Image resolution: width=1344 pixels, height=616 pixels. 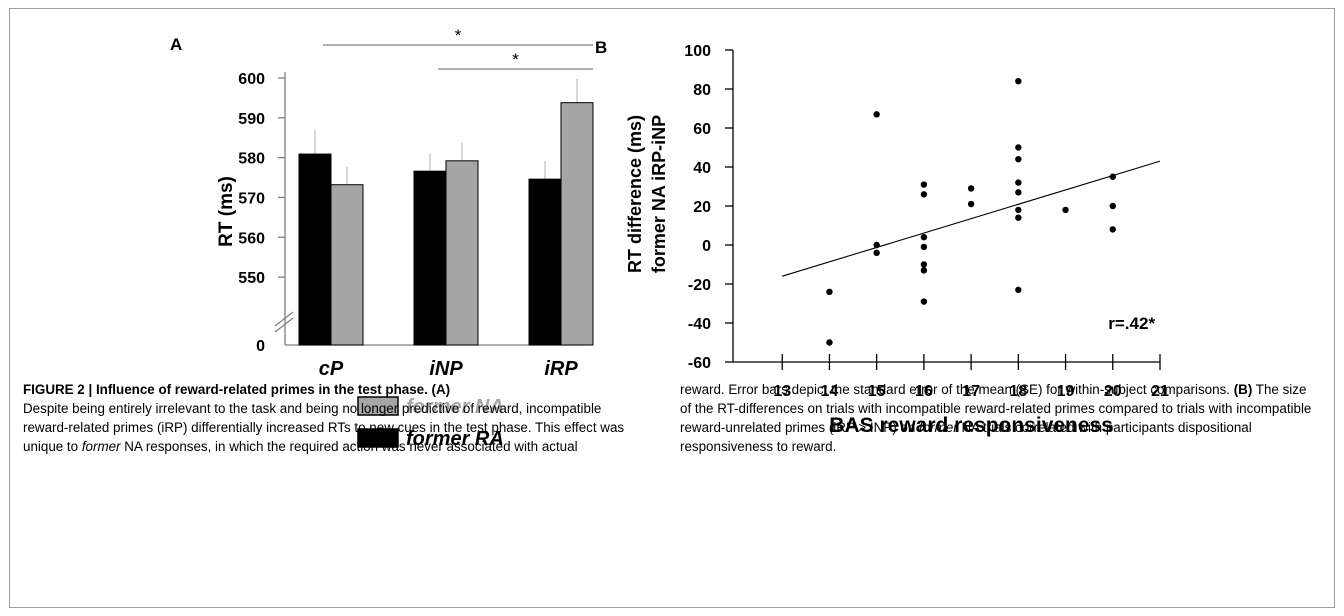 I want to click on y-tick-label: 100, so click(x=697, y=51).